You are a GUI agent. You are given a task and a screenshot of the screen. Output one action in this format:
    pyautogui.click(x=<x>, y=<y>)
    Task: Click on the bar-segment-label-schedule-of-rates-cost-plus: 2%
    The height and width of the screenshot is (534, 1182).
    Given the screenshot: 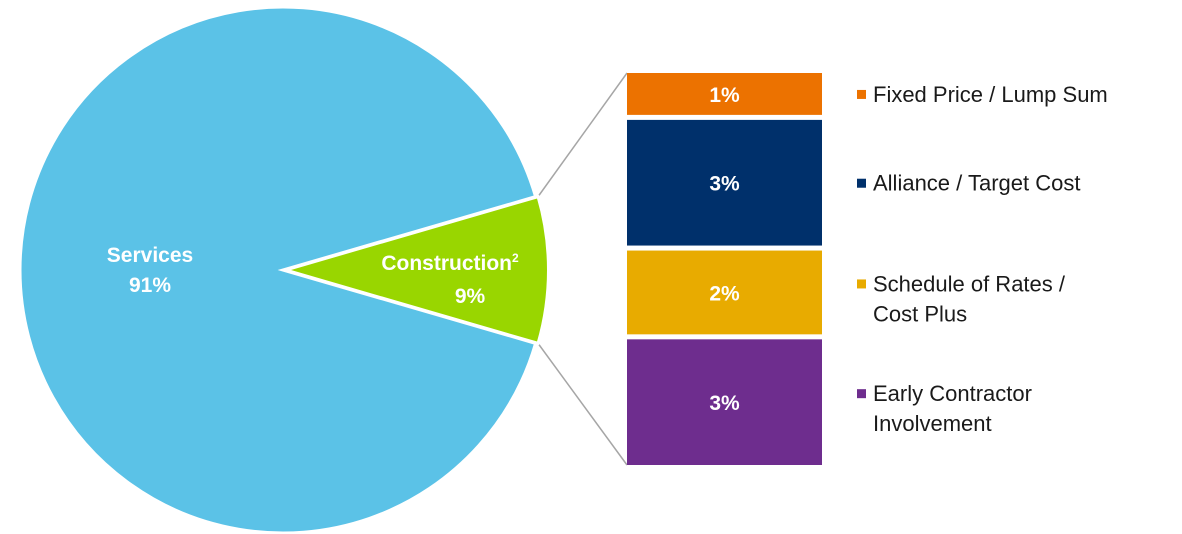 What is the action you would take?
    pyautogui.click(x=724, y=293)
    